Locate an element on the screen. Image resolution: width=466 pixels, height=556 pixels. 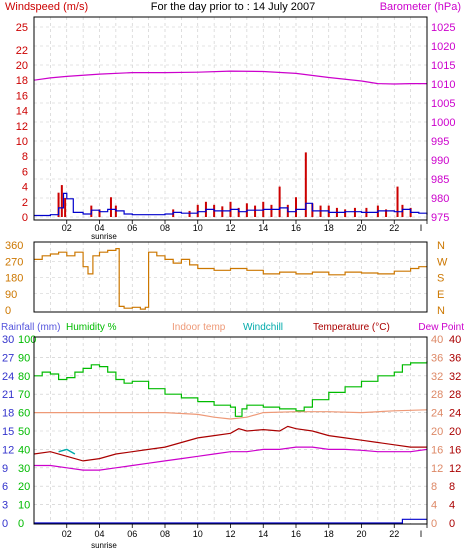
humidity-tick-label: 20 is located at coordinates (24, 487).